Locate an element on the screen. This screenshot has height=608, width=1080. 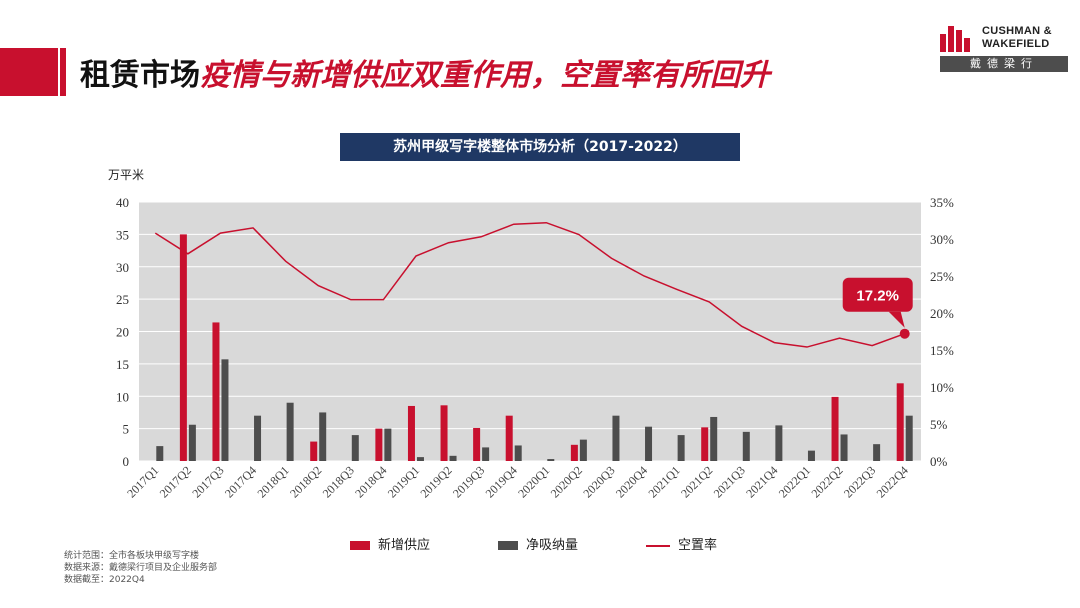
logo-wordmark: CUSHMAN & WAKEFIELD is located at coordinates (1017, 38).